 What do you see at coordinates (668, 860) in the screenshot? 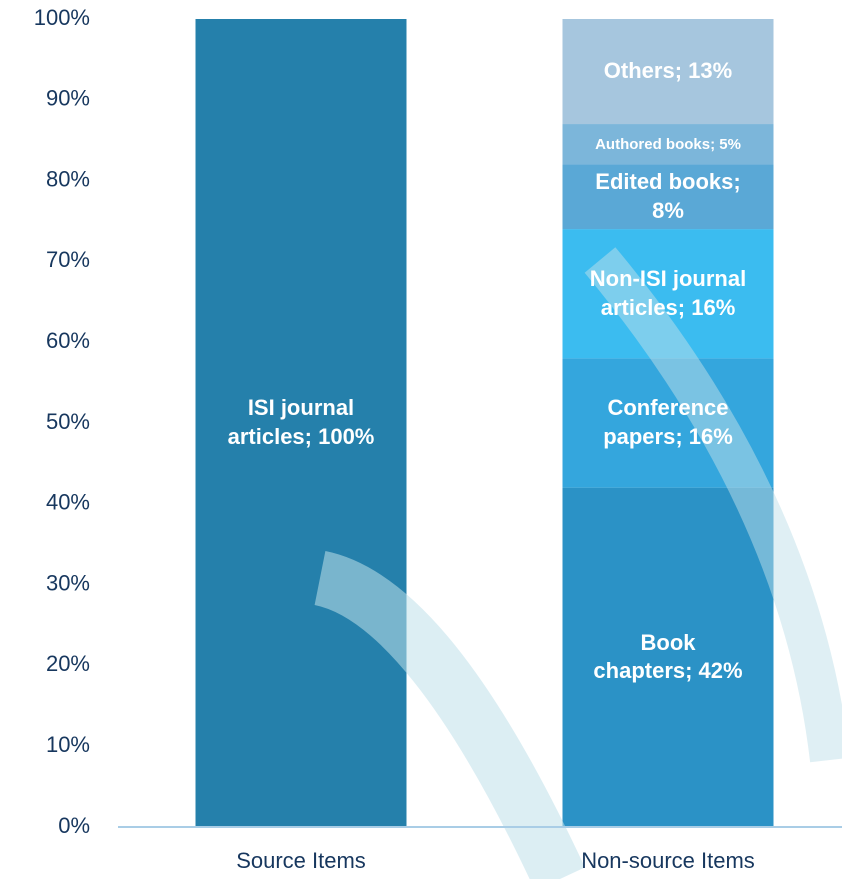
I see `x-tick-label: Non-source Items` at bounding box center [668, 860].